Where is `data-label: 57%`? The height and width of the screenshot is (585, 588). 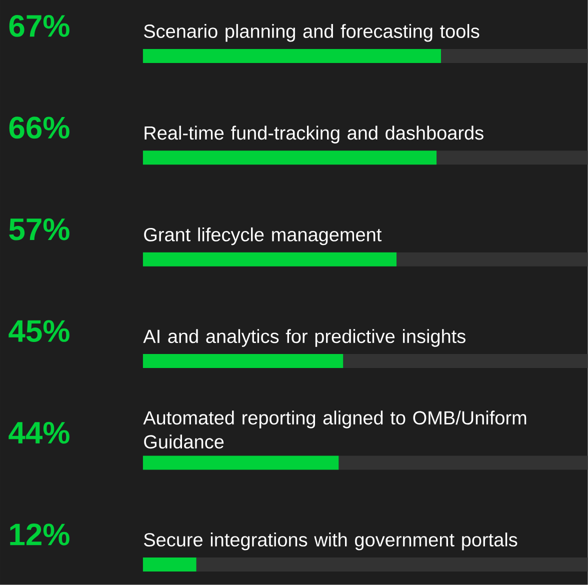 data-label: 57% is located at coordinates (39, 229).